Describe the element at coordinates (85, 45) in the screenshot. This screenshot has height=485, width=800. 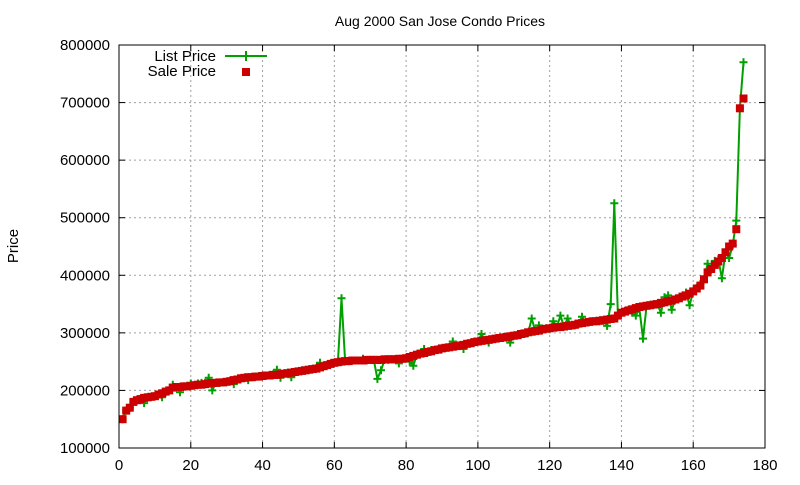
I see `y-tick-label: 800000` at that location.